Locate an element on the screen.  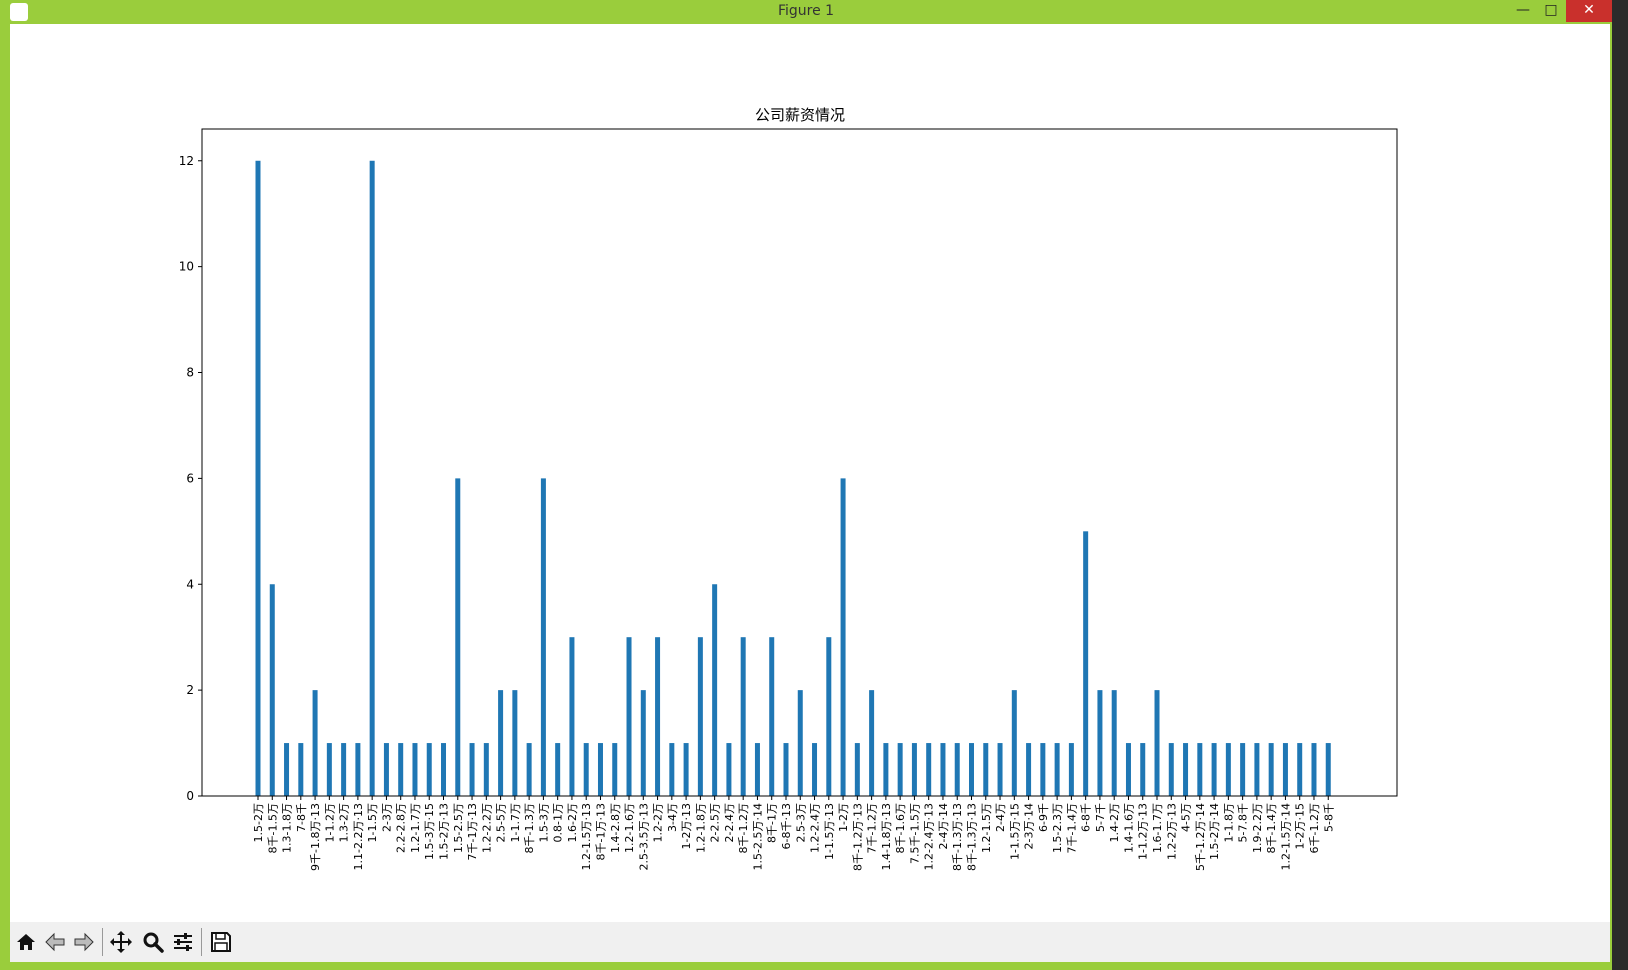
x-tick-label: 2-3万·14 is located at coordinates (1029, 826).